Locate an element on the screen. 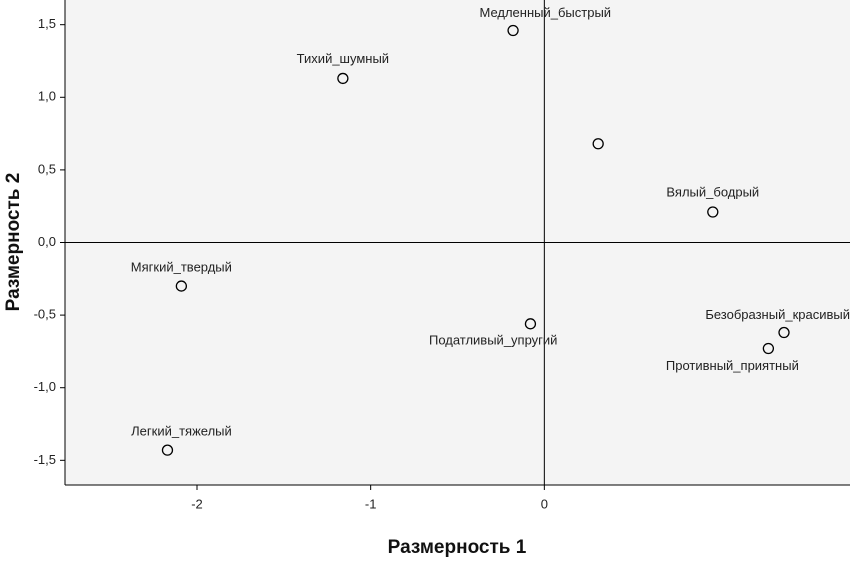  y-tick-label: 1,0 is located at coordinates (47, 96).